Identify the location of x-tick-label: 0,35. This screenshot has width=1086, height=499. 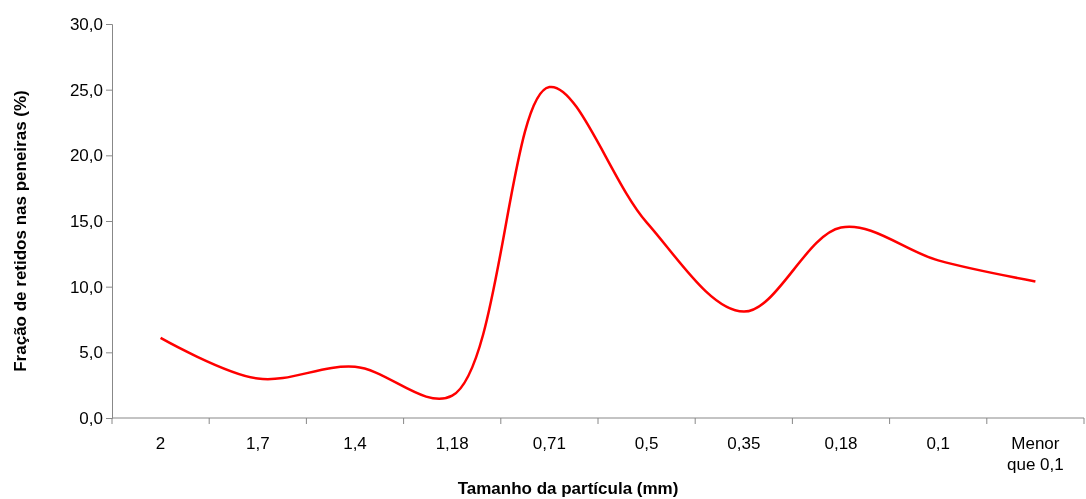
(744, 443).